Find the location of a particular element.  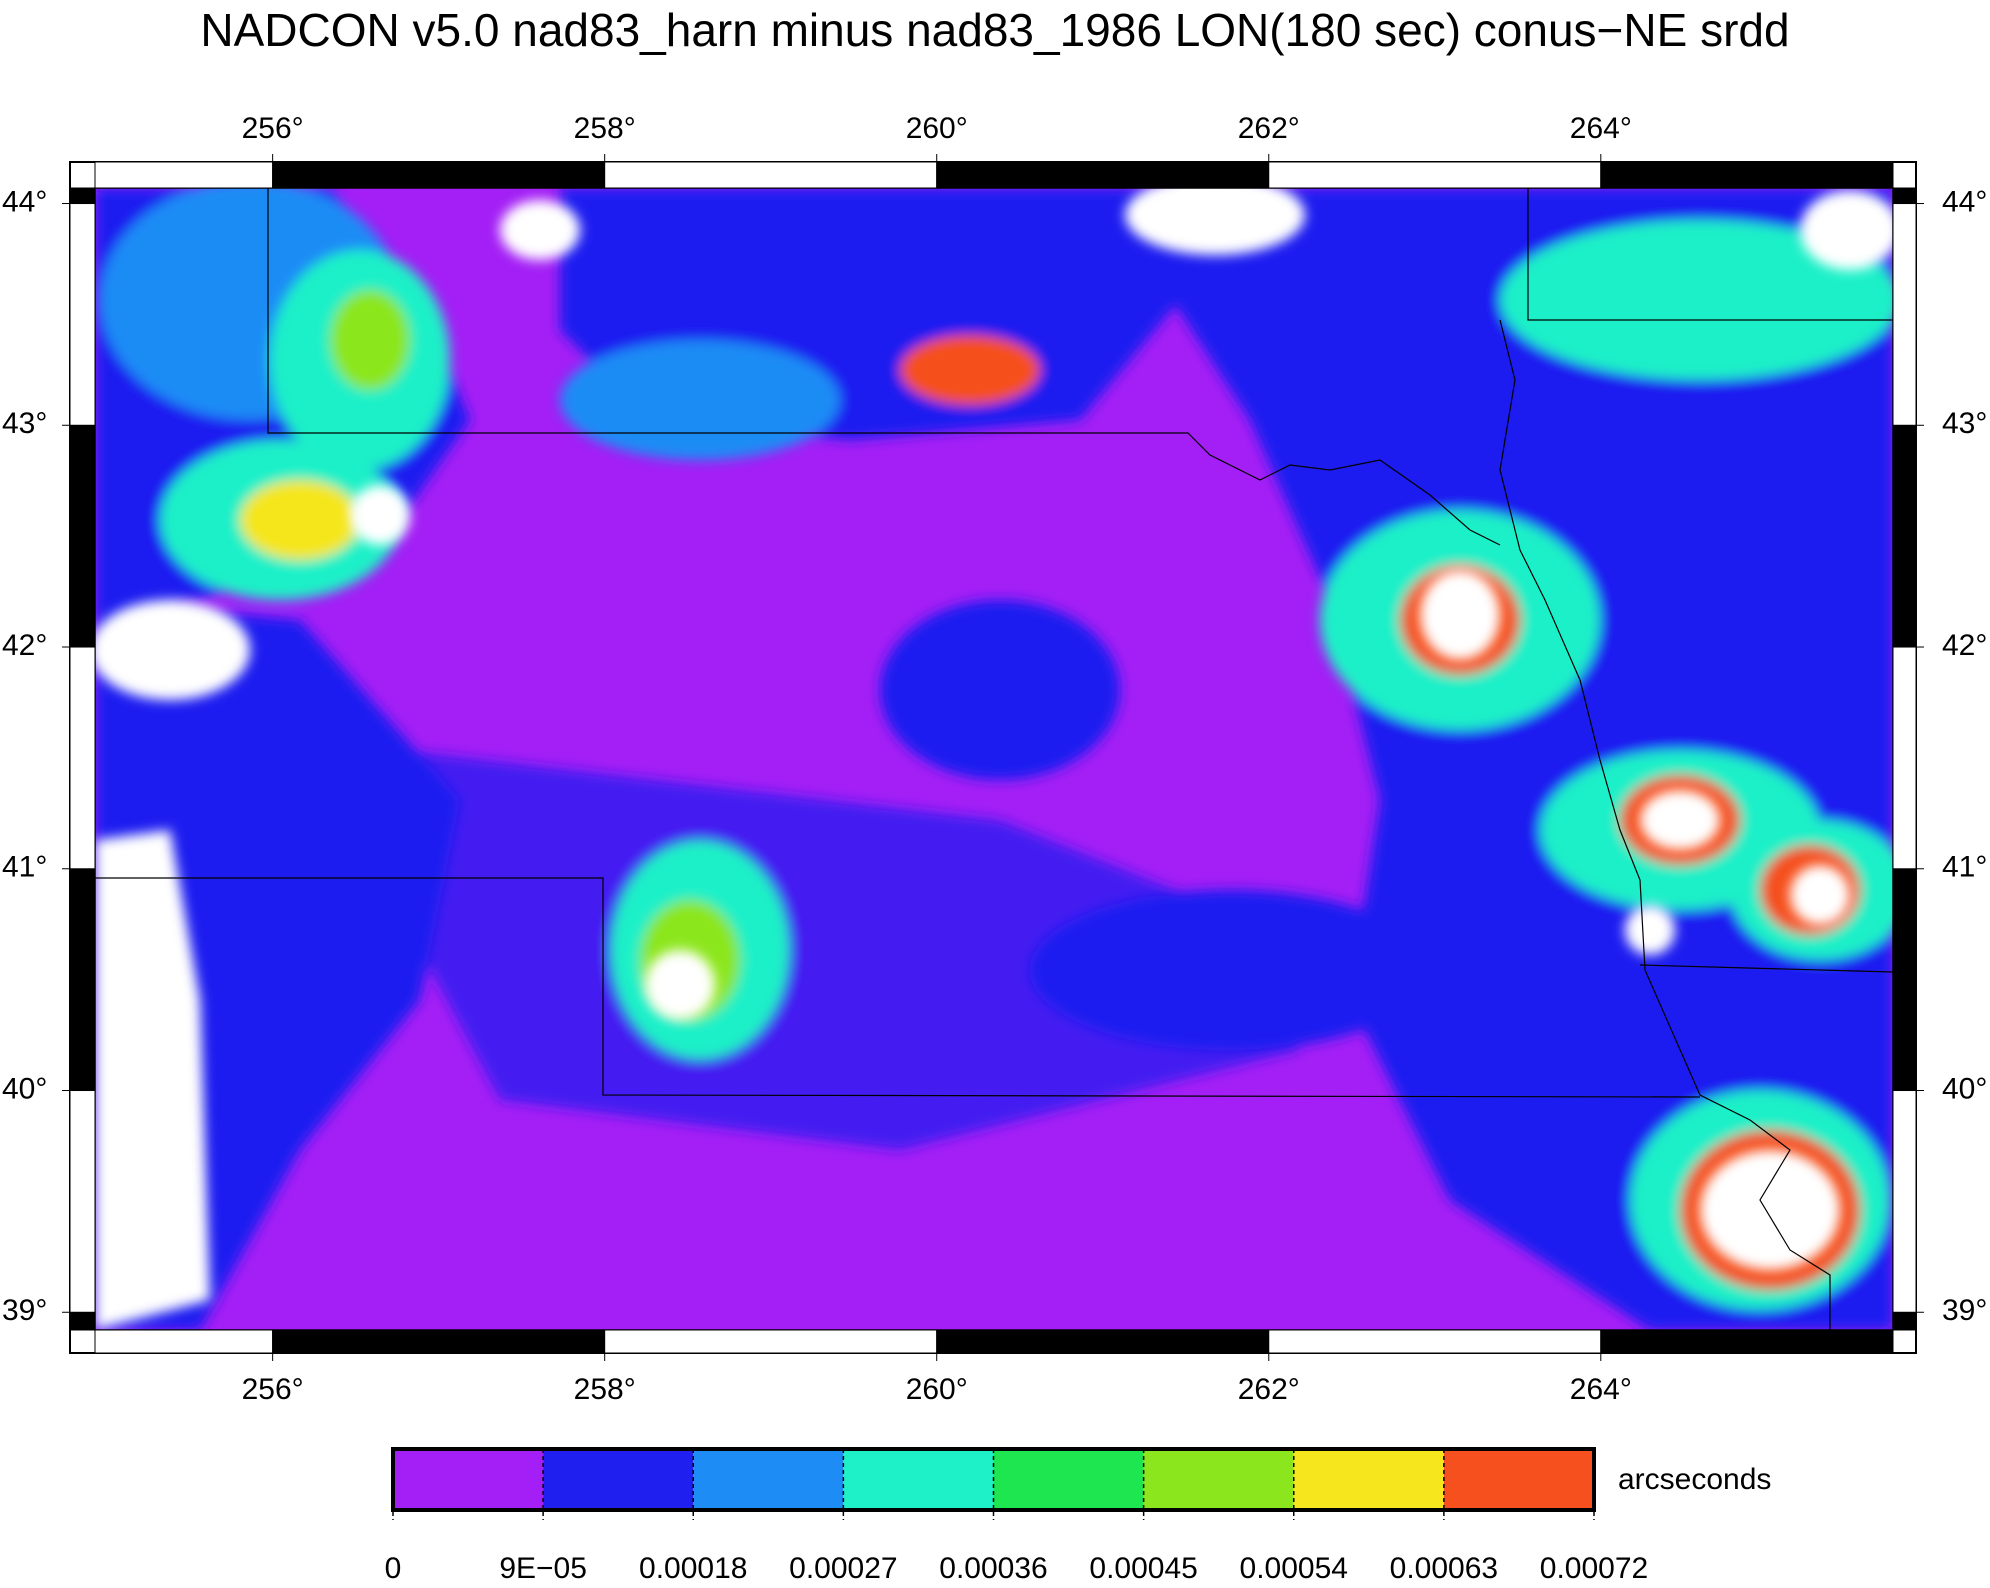

colorbar-tick-label: 0.00063 is located at coordinates (1444, 1567).